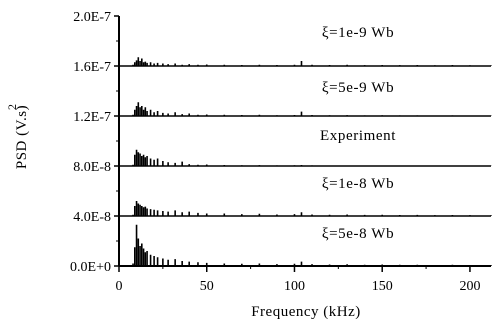 Image resolution: width=495 pixels, height=322 pixels. Describe the element at coordinates (207, 286) in the screenshot. I see `x-tick-label: 50` at that location.